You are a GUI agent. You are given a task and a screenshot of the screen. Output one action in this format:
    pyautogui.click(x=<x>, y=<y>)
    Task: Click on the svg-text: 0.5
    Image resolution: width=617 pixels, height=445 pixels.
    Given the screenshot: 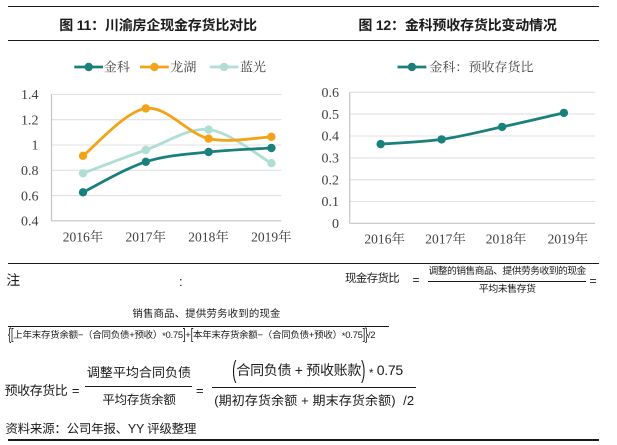 What is the action you would take?
    pyautogui.click(x=330, y=115)
    